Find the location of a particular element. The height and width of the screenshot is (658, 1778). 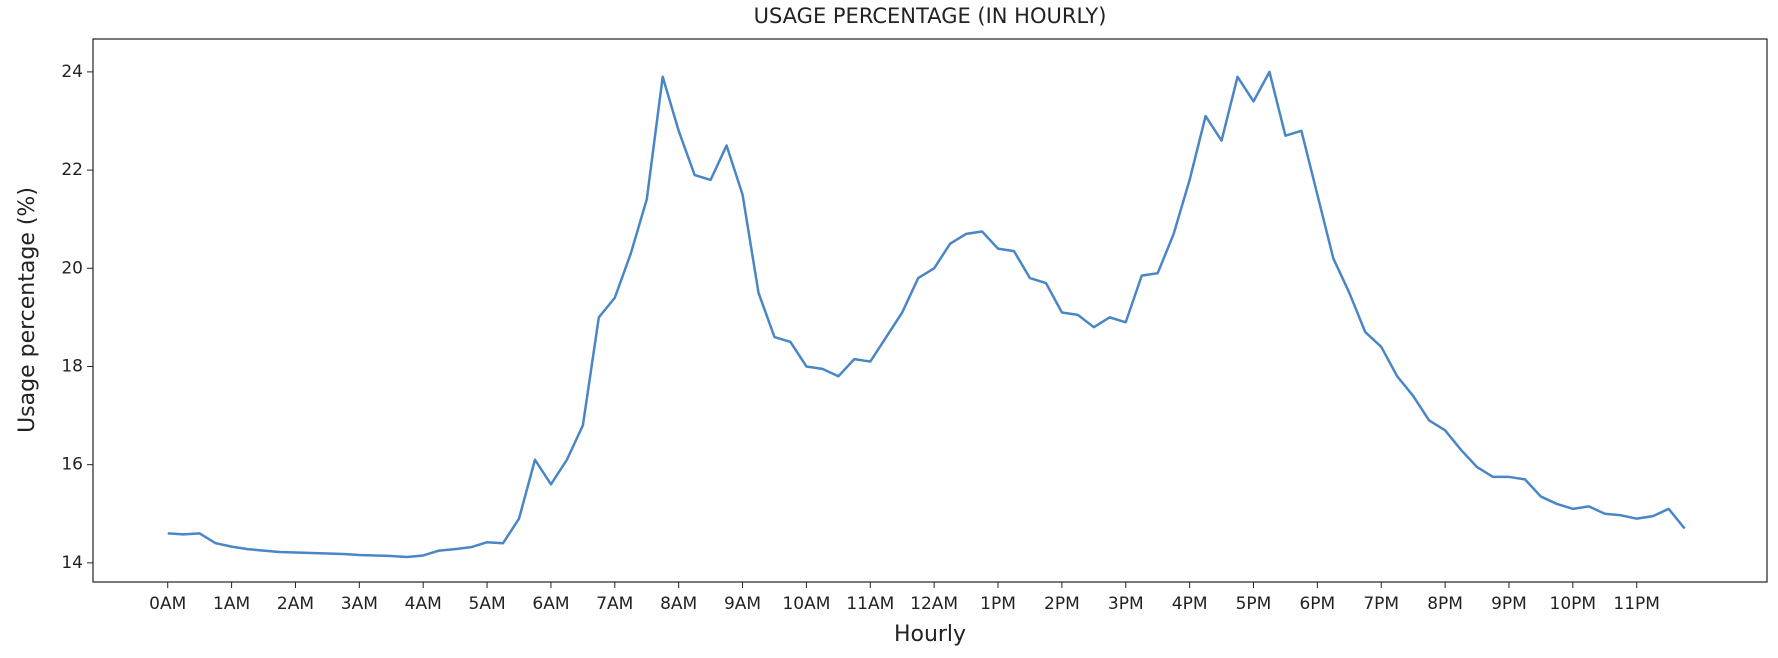

x-tick-label: 8PM is located at coordinates (1445, 604).